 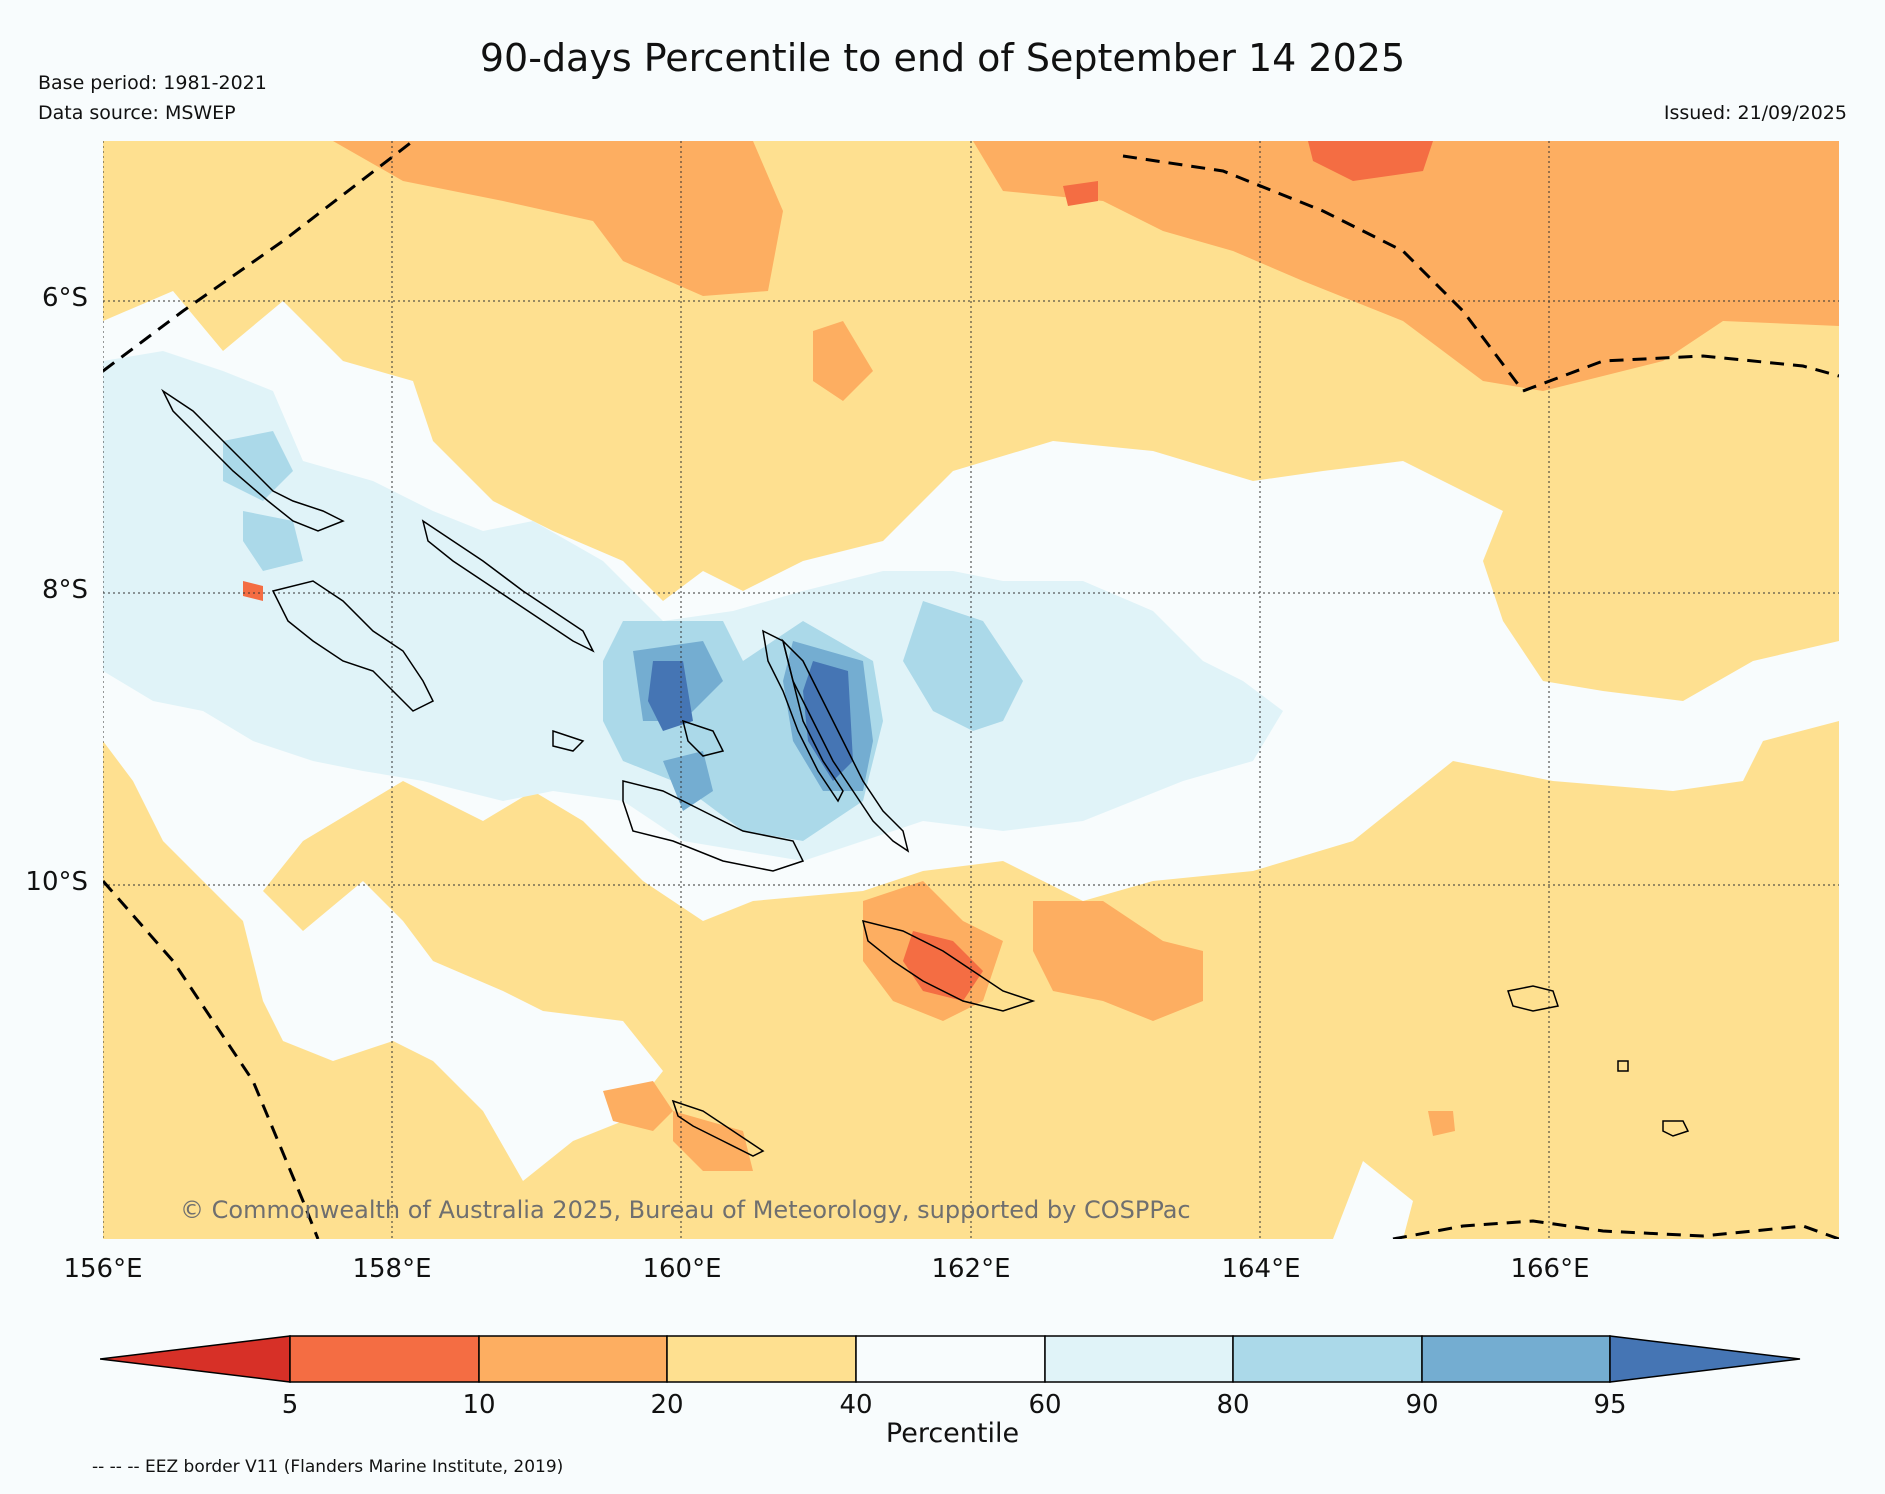 I want to click on band-5-10-south, so click(x=613, y=791).